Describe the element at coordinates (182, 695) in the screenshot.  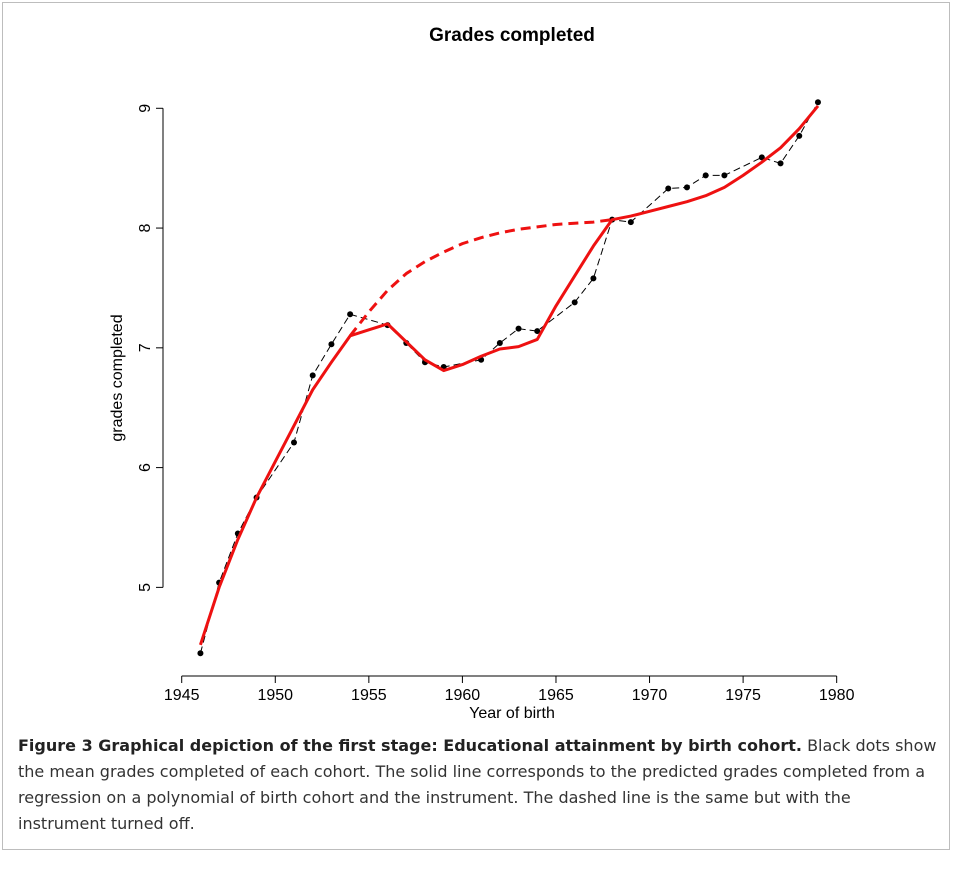
I see `x-tick-label: 1945` at that location.